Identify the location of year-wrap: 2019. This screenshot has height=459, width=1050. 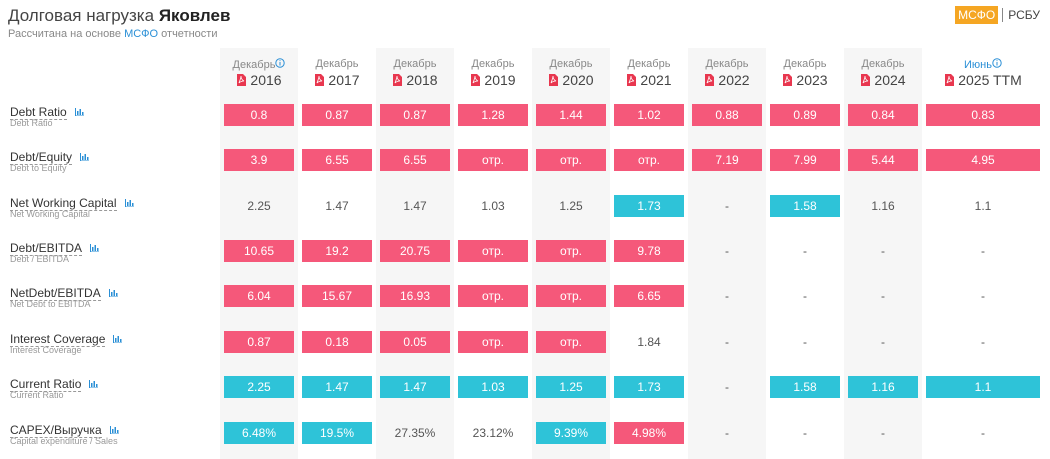
(493, 80).